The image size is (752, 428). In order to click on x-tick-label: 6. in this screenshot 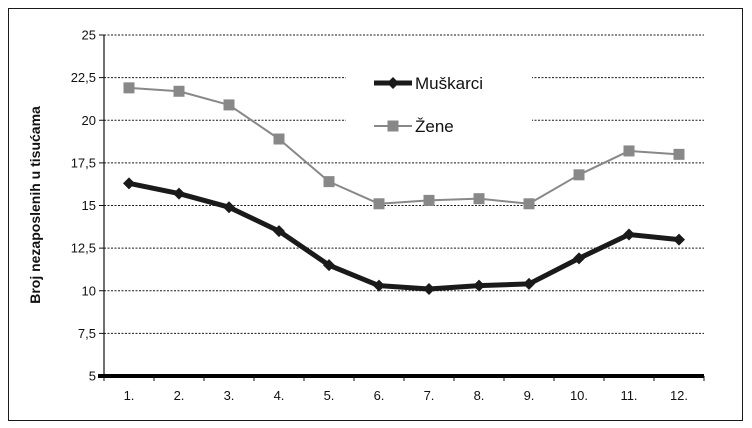, I will do `click(379, 395)`.